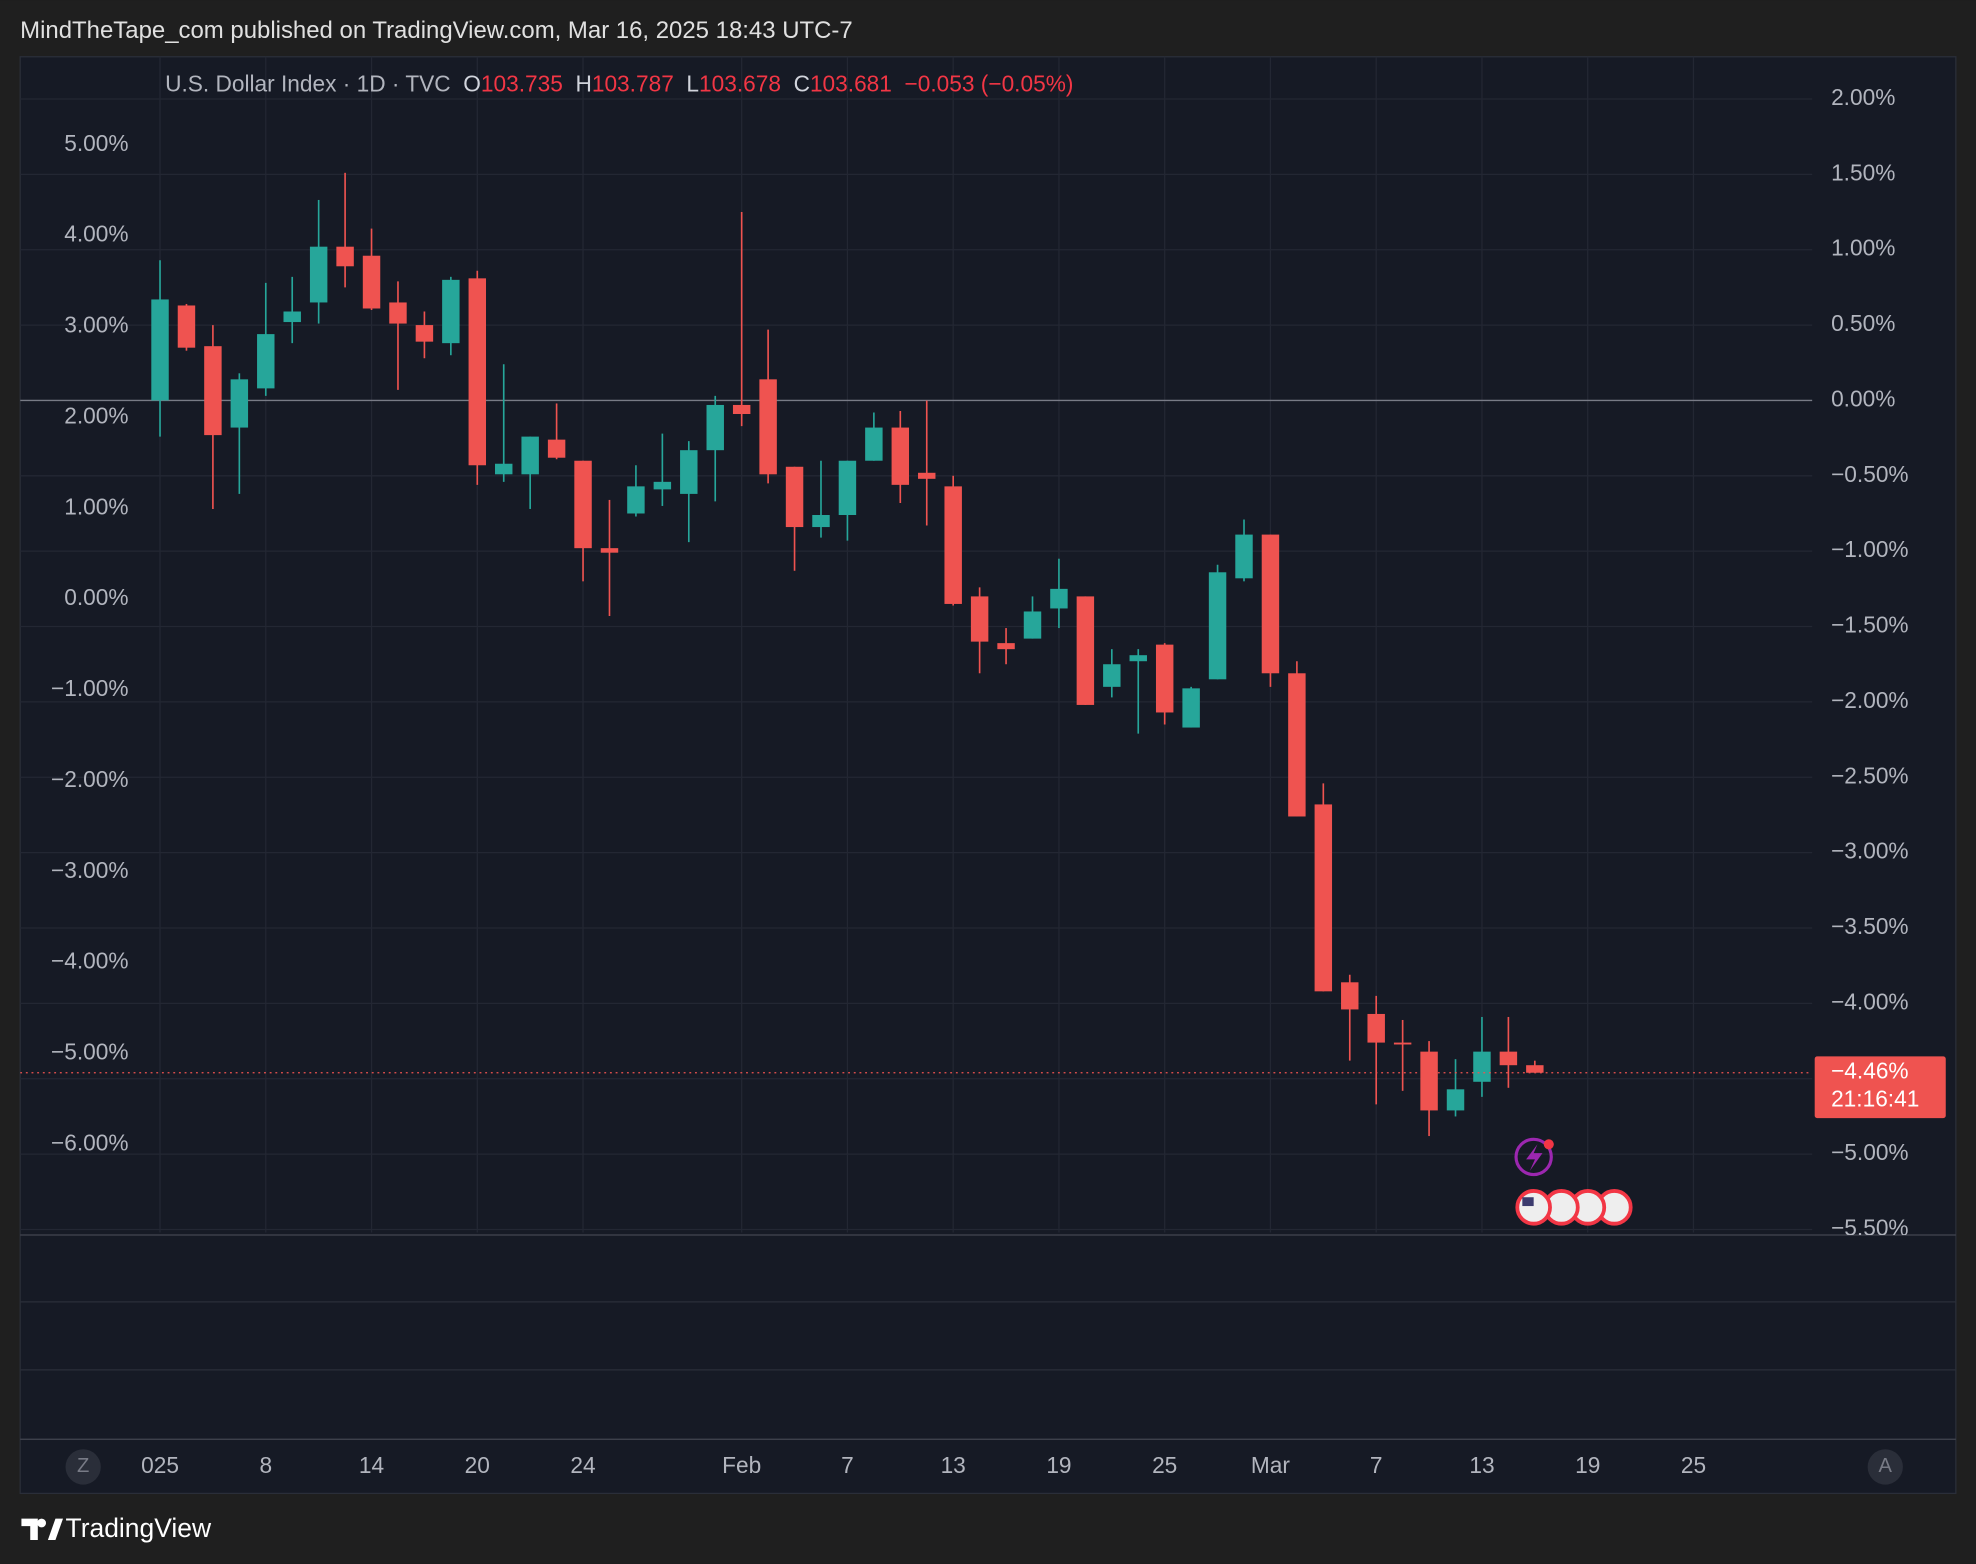 The image size is (1976, 1564). What do you see at coordinates (802, 84) in the screenshot?
I see `legend-key: C` at bounding box center [802, 84].